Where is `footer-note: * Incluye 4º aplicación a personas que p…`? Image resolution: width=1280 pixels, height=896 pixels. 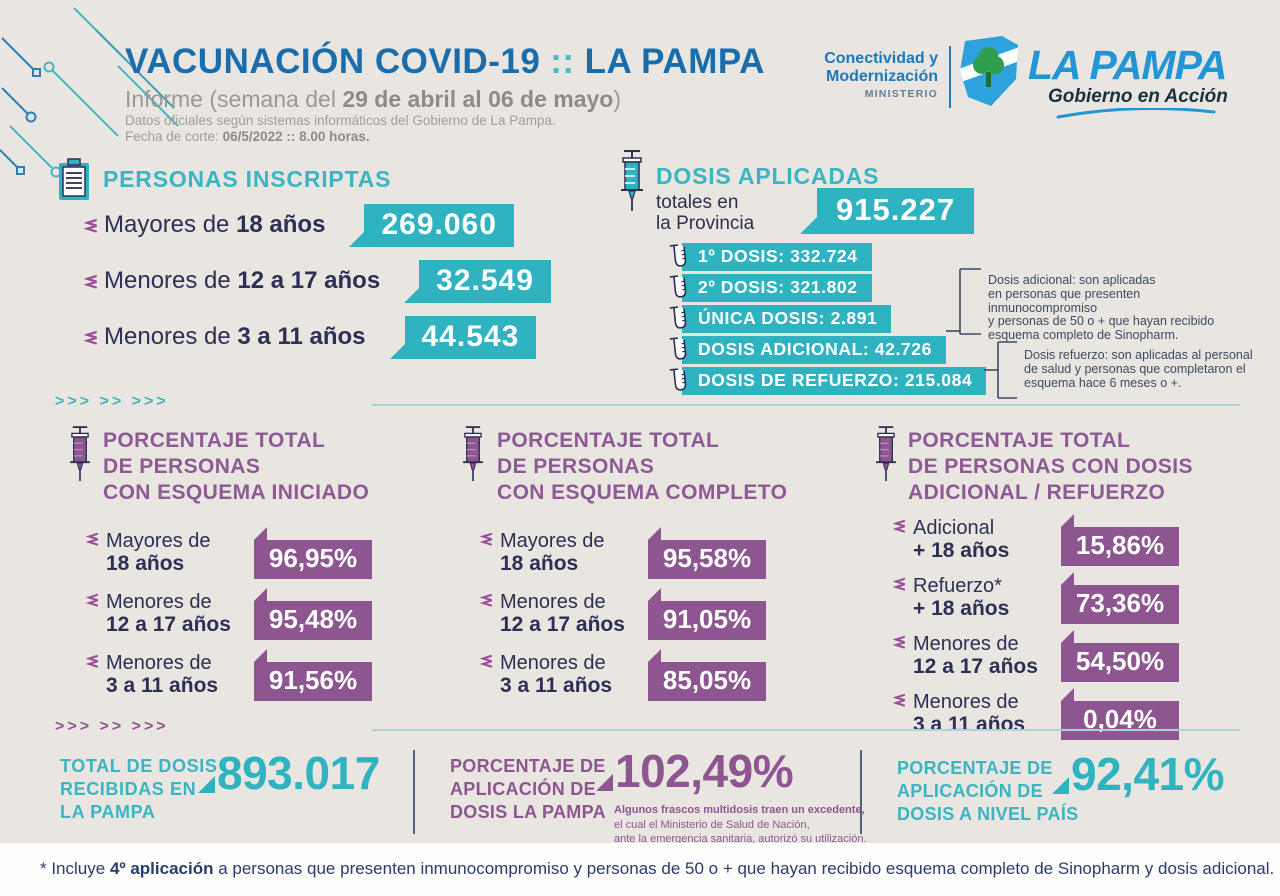
footer-note: * Incluye 4º aplicación a personas que p… is located at coordinates (657, 869).